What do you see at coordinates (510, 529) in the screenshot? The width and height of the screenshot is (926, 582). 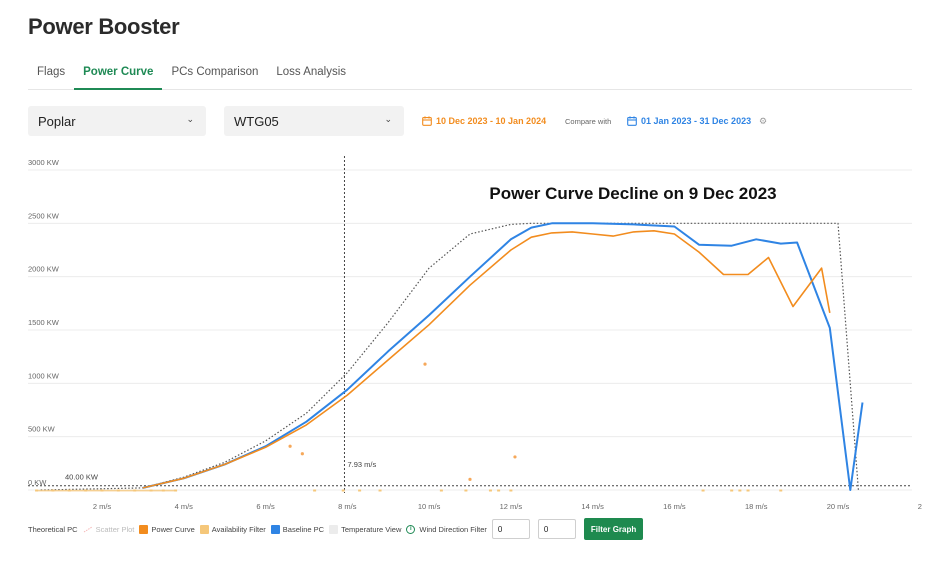 I see `wind-direction-min-input` at bounding box center [510, 529].